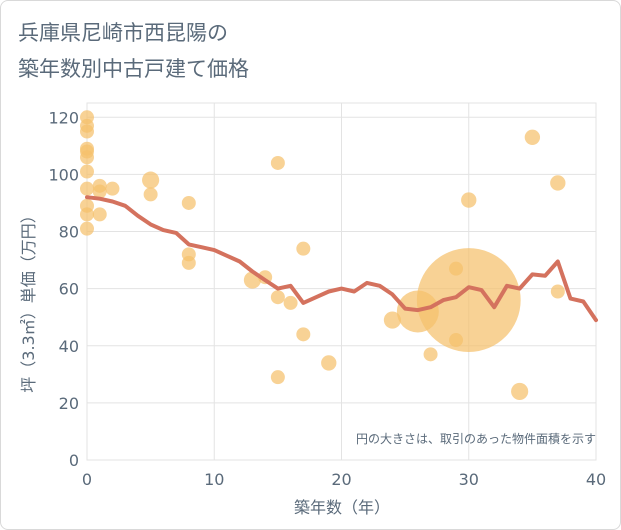 The image size is (621, 530). I want to click on x-axis-label: 築年数（年）, so click(342, 507).